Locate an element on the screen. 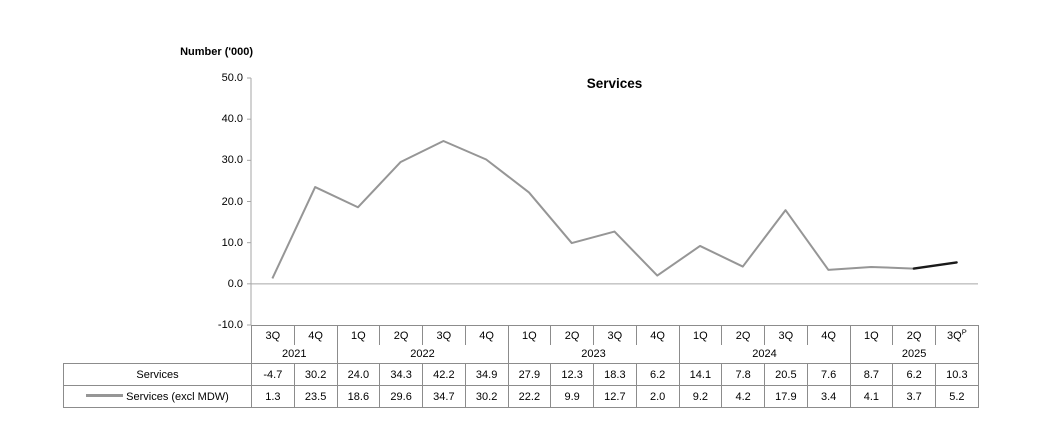 Image resolution: width=1046 pixels, height=433 pixels. y-axis-tick-label: 50.0 is located at coordinates (232, 78).